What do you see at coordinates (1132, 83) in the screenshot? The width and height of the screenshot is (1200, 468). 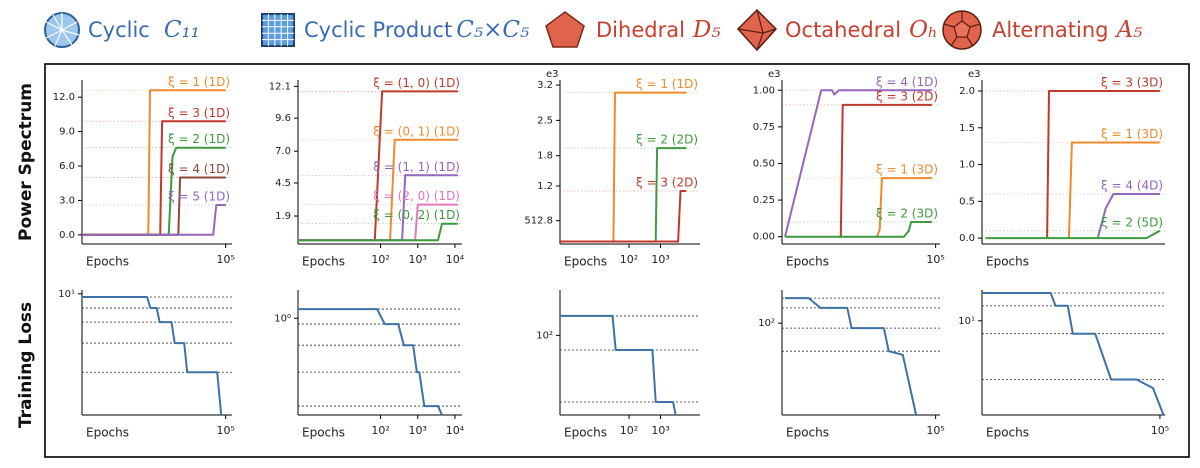 I see `series-label: ξ = 3 (3D)` at bounding box center [1132, 83].